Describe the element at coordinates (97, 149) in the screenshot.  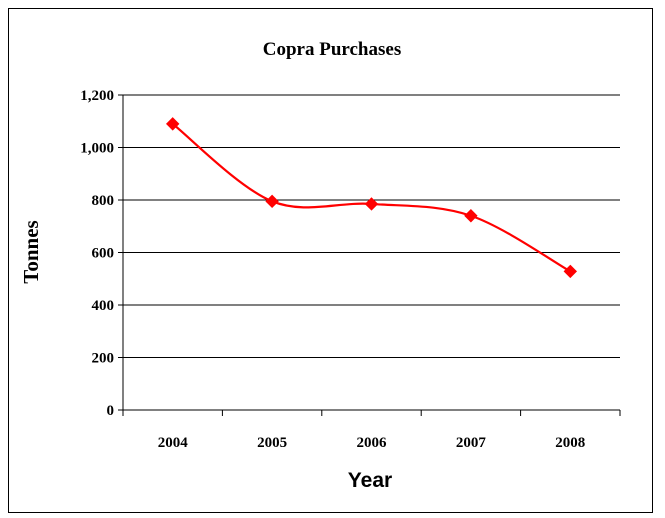
I see `y-tick-label: 1,000` at that location.